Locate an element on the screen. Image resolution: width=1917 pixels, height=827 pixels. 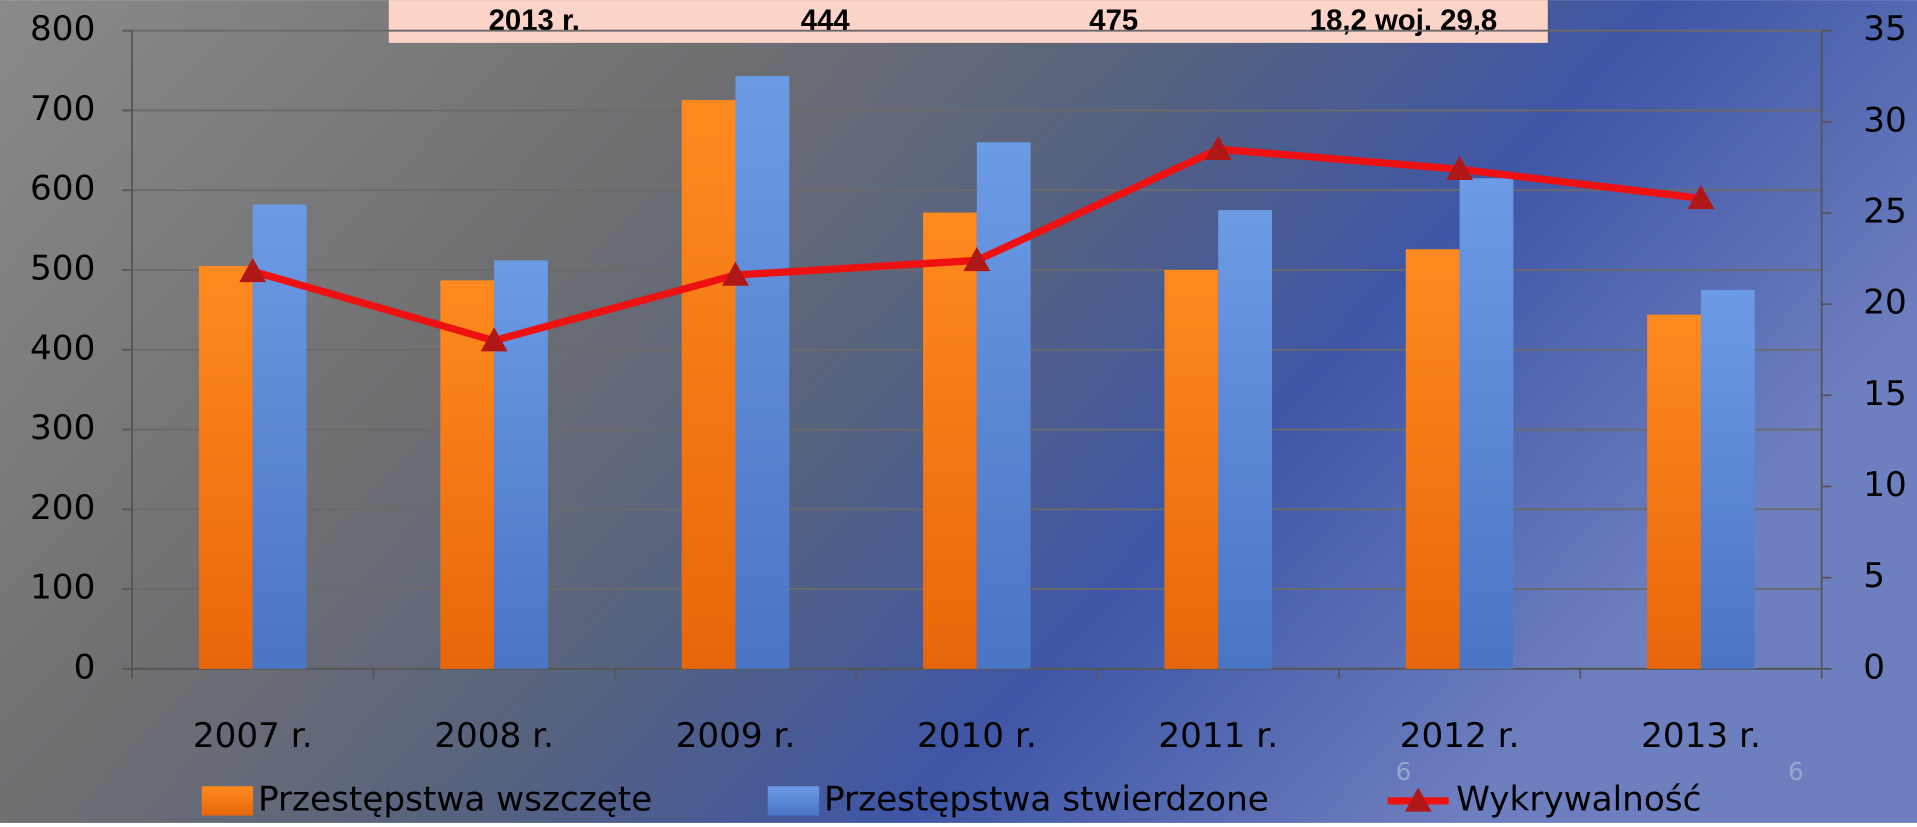
y-tick-label: 0 is located at coordinates (85, 667).